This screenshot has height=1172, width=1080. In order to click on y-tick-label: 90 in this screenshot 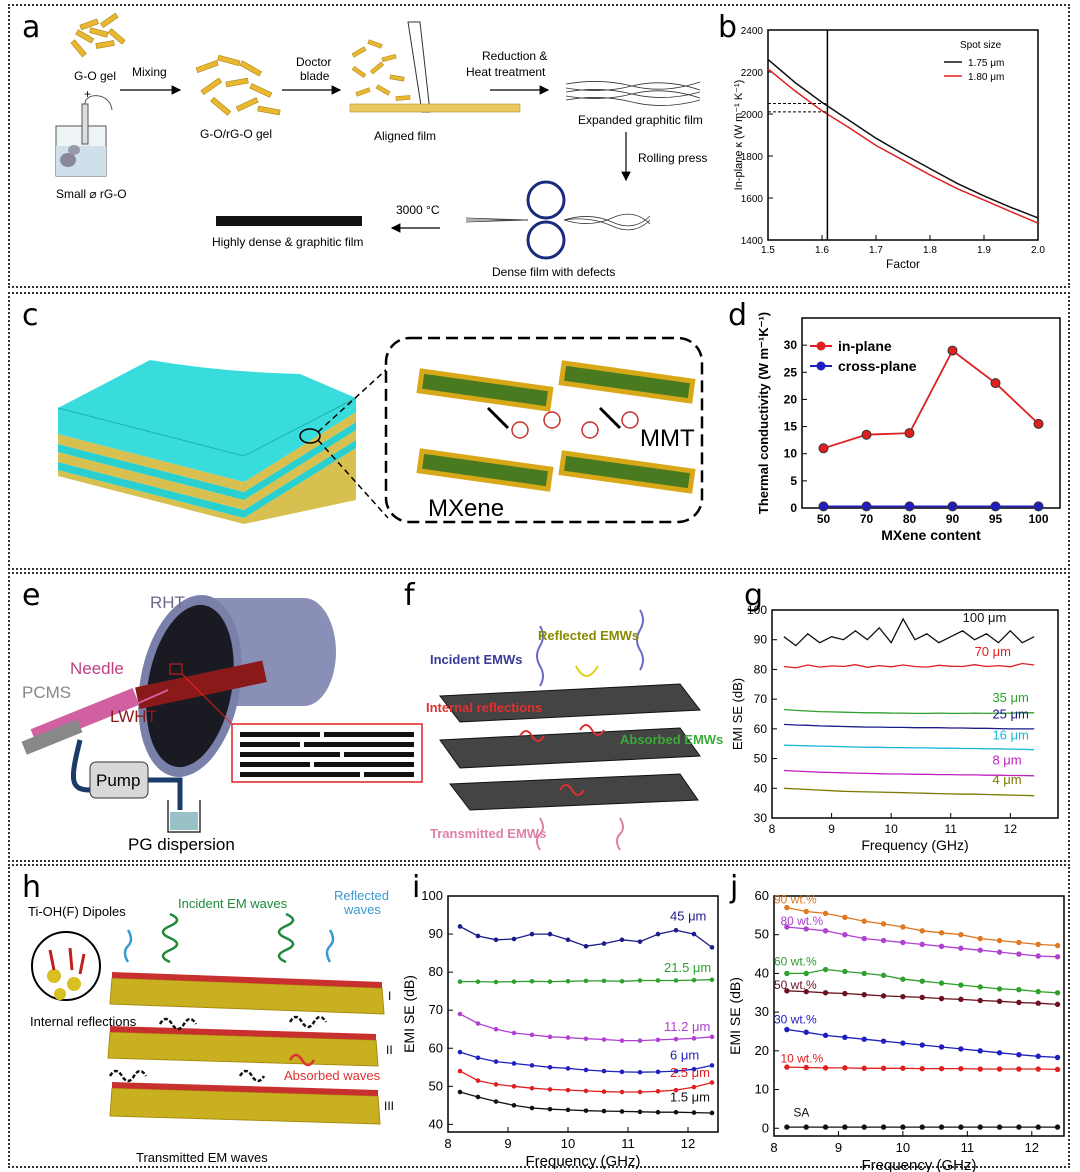, I will do `click(761, 640)`.